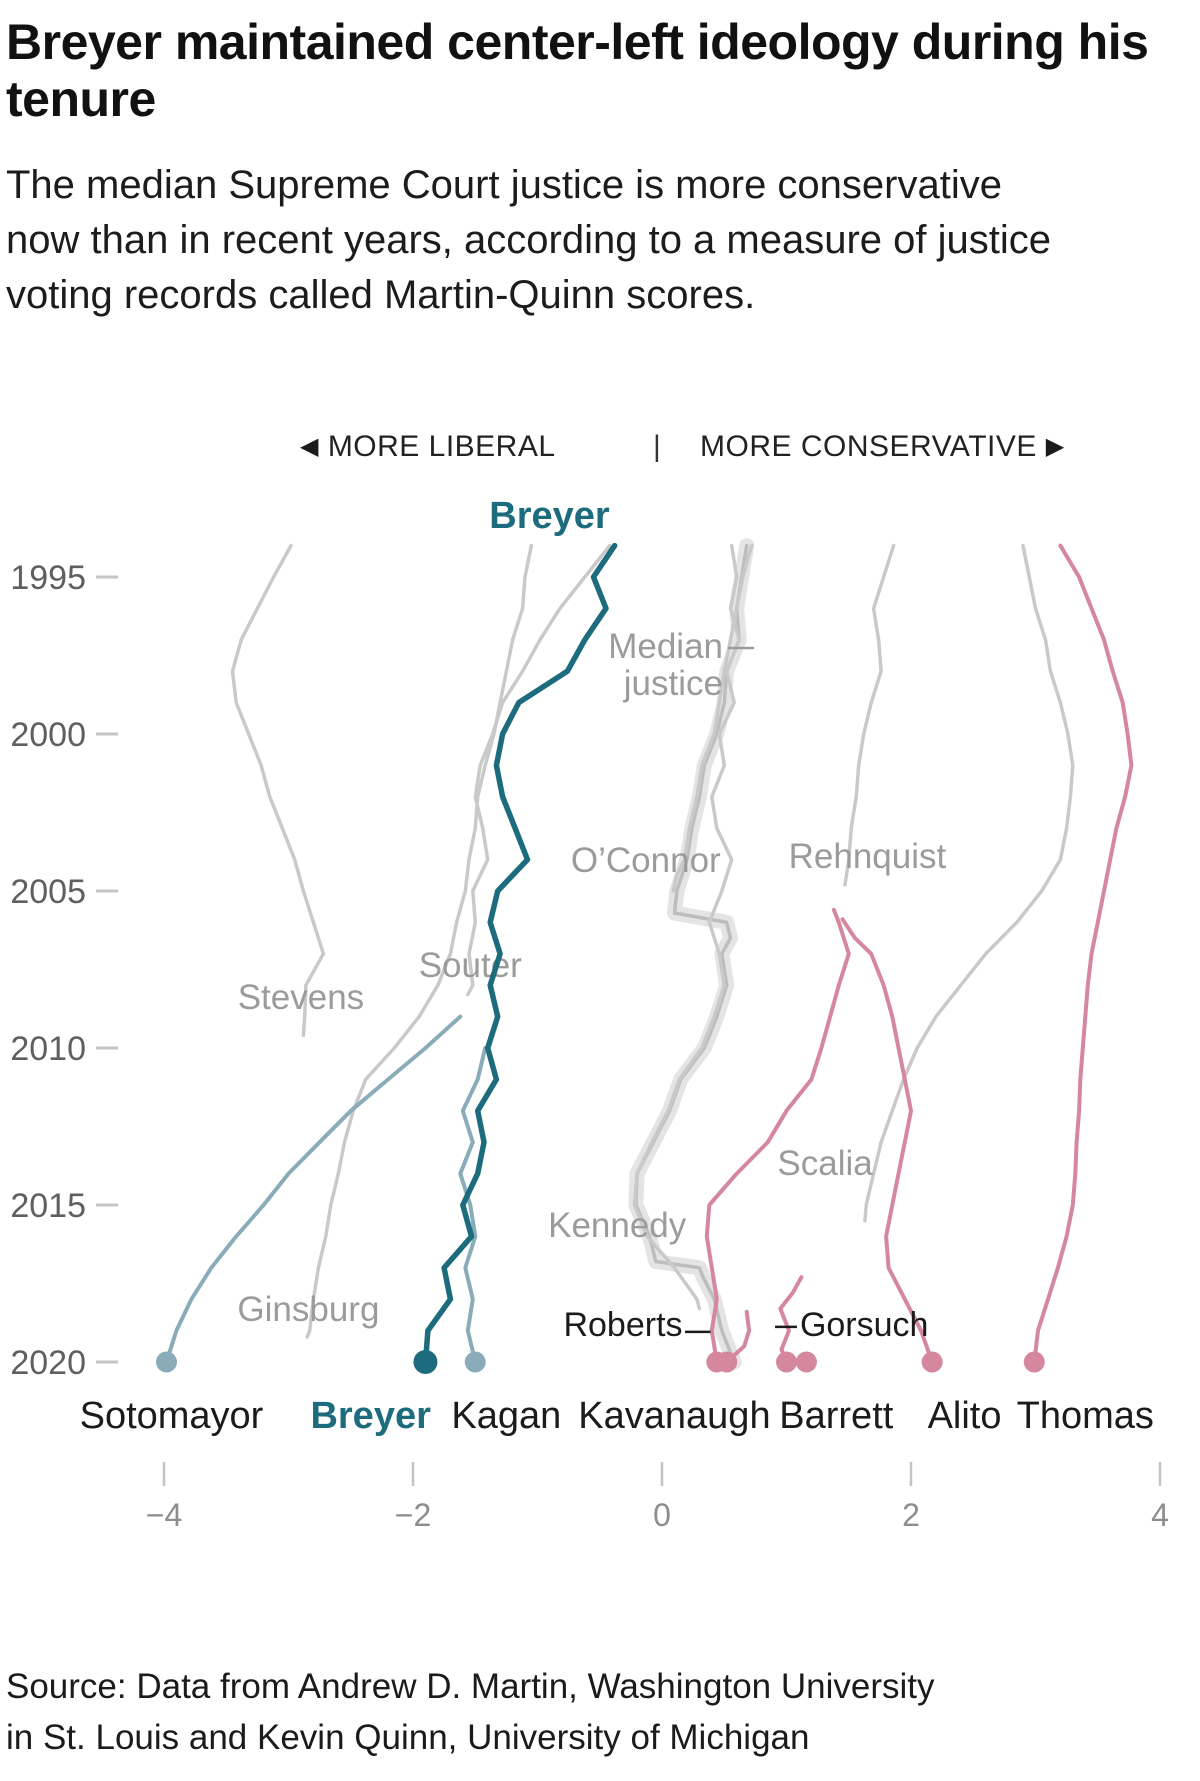 The image size is (1200, 1781). Describe the element at coordinates (370, 1416) in the screenshot. I see `bottom-label-breyer: Breyer` at that location.